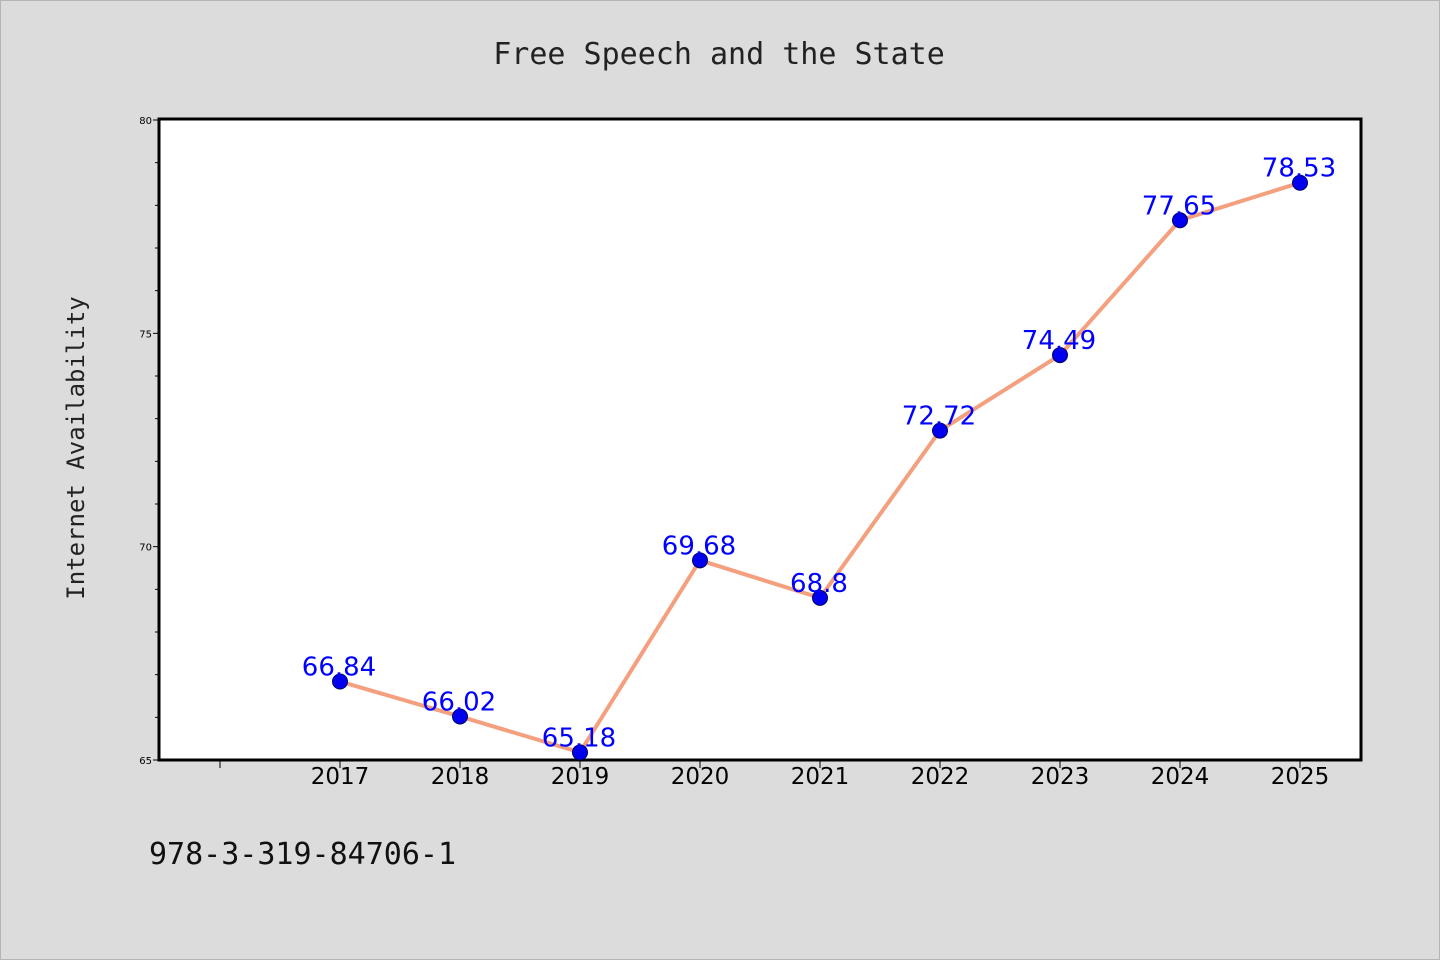  Describe the element at coordinates (302, 854) in the screenshot. I see `isbn-text: 978-3-319-84706-1` at that location.